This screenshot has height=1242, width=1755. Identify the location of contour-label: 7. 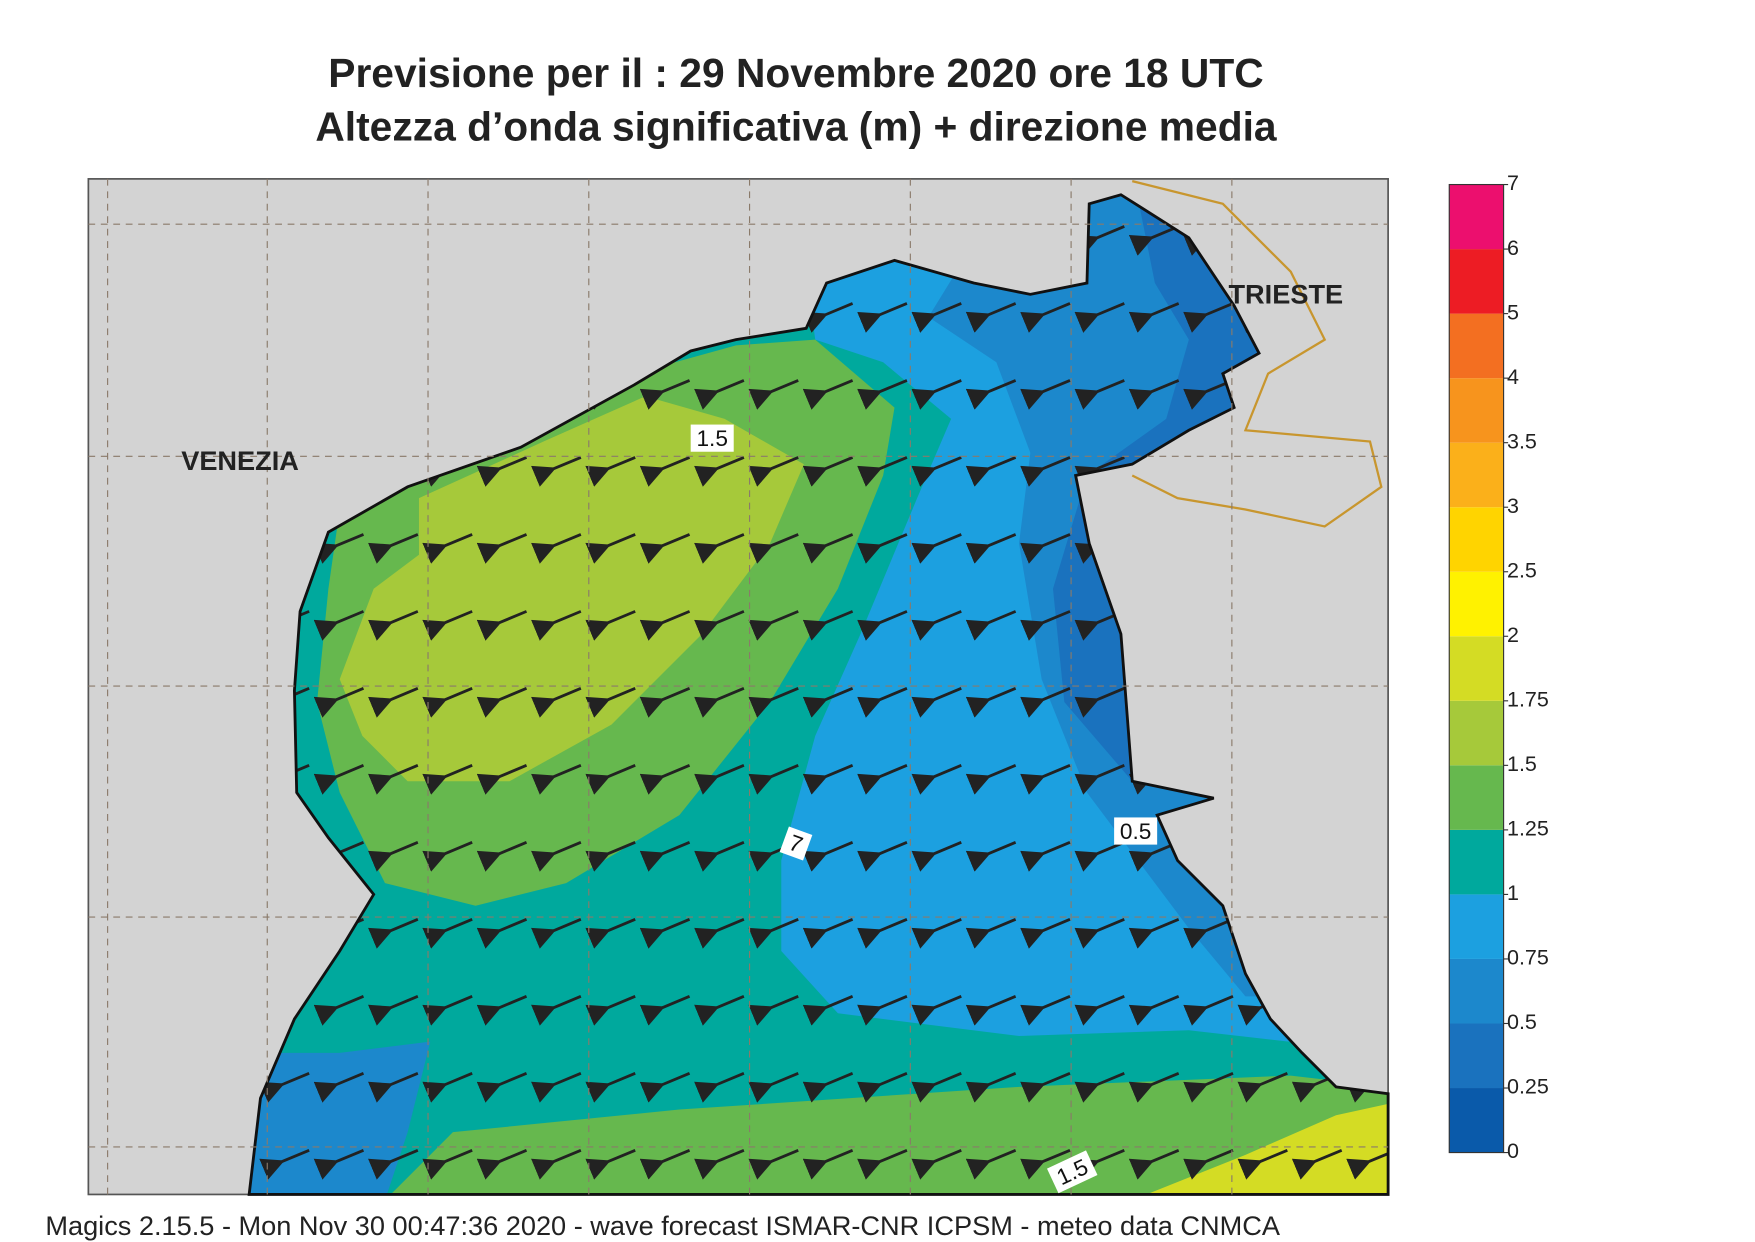
(796, 843).